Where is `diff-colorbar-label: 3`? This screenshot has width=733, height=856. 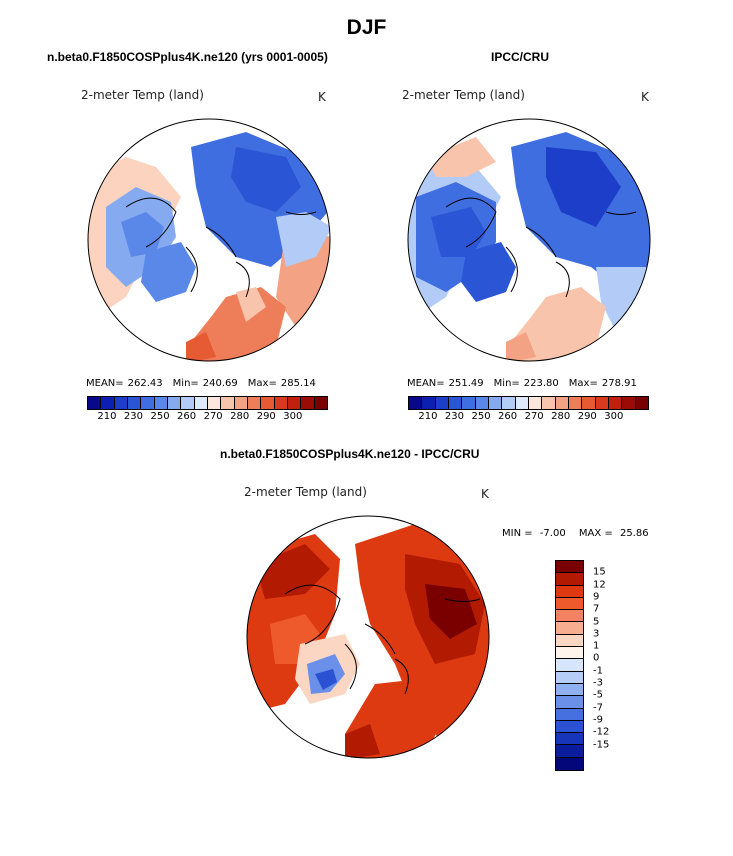 diff-colorbar-label: 3 is located at coordinates (596, 634).